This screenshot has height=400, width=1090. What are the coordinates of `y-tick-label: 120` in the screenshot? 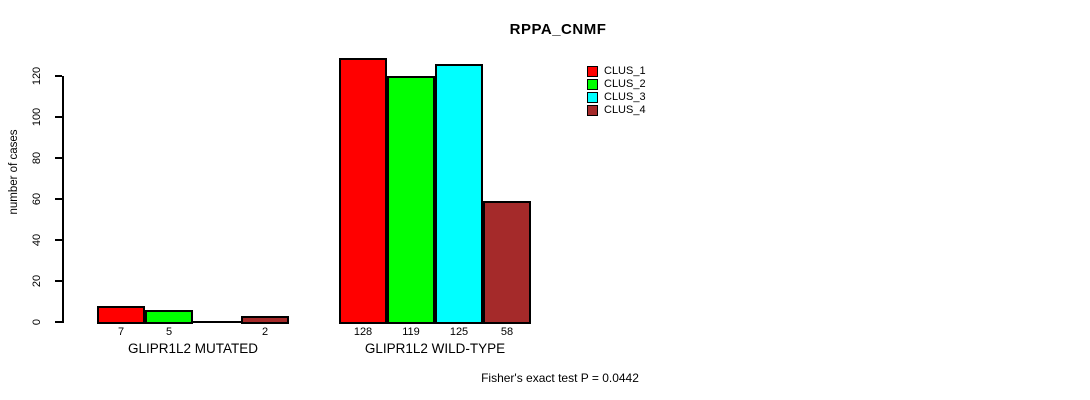 It's located at (37, 76).